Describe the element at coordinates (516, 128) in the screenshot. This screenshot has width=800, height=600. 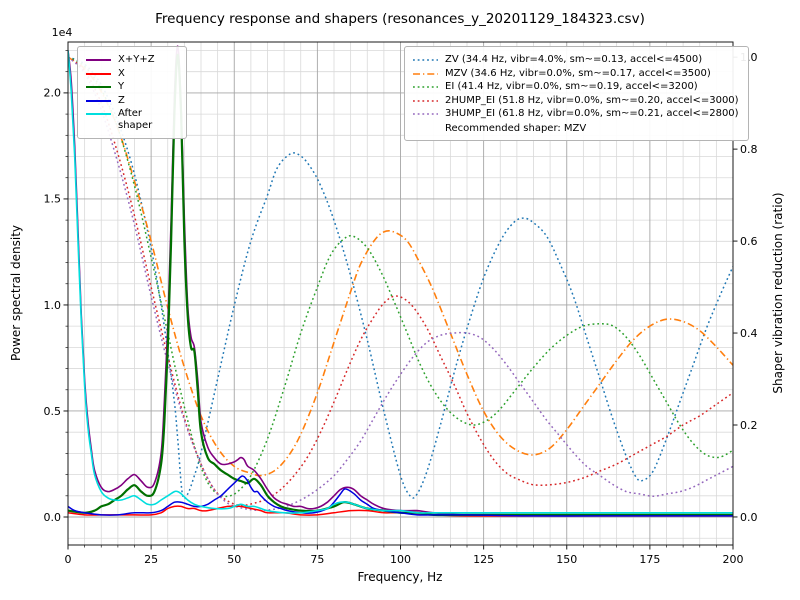
I see `recommended-shaper-note: Recommended shaper: MZV` at that location.